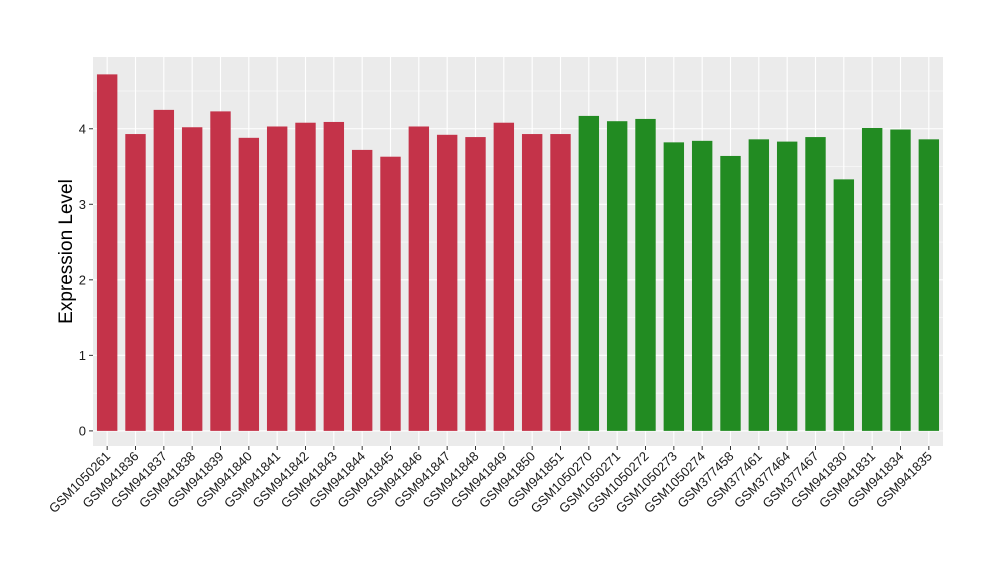 The height and width of the screenshot is (580, 1000). I want to click on y-tick-label: 4, so click(82, 128).